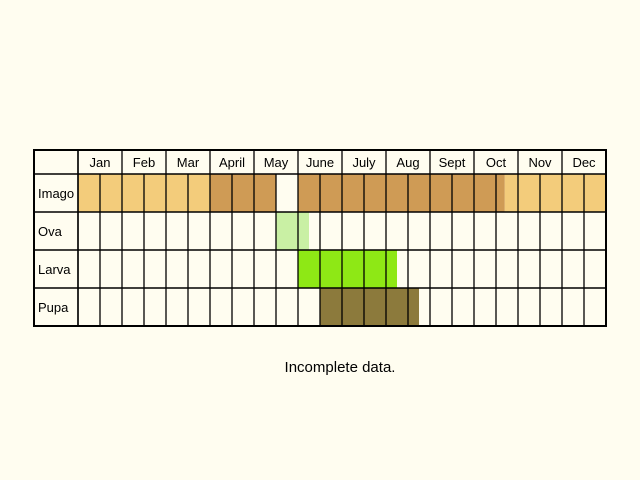  Describe the element at coordinates (188, 162) in the screenshot. I see `month-label: Mar` at that location.